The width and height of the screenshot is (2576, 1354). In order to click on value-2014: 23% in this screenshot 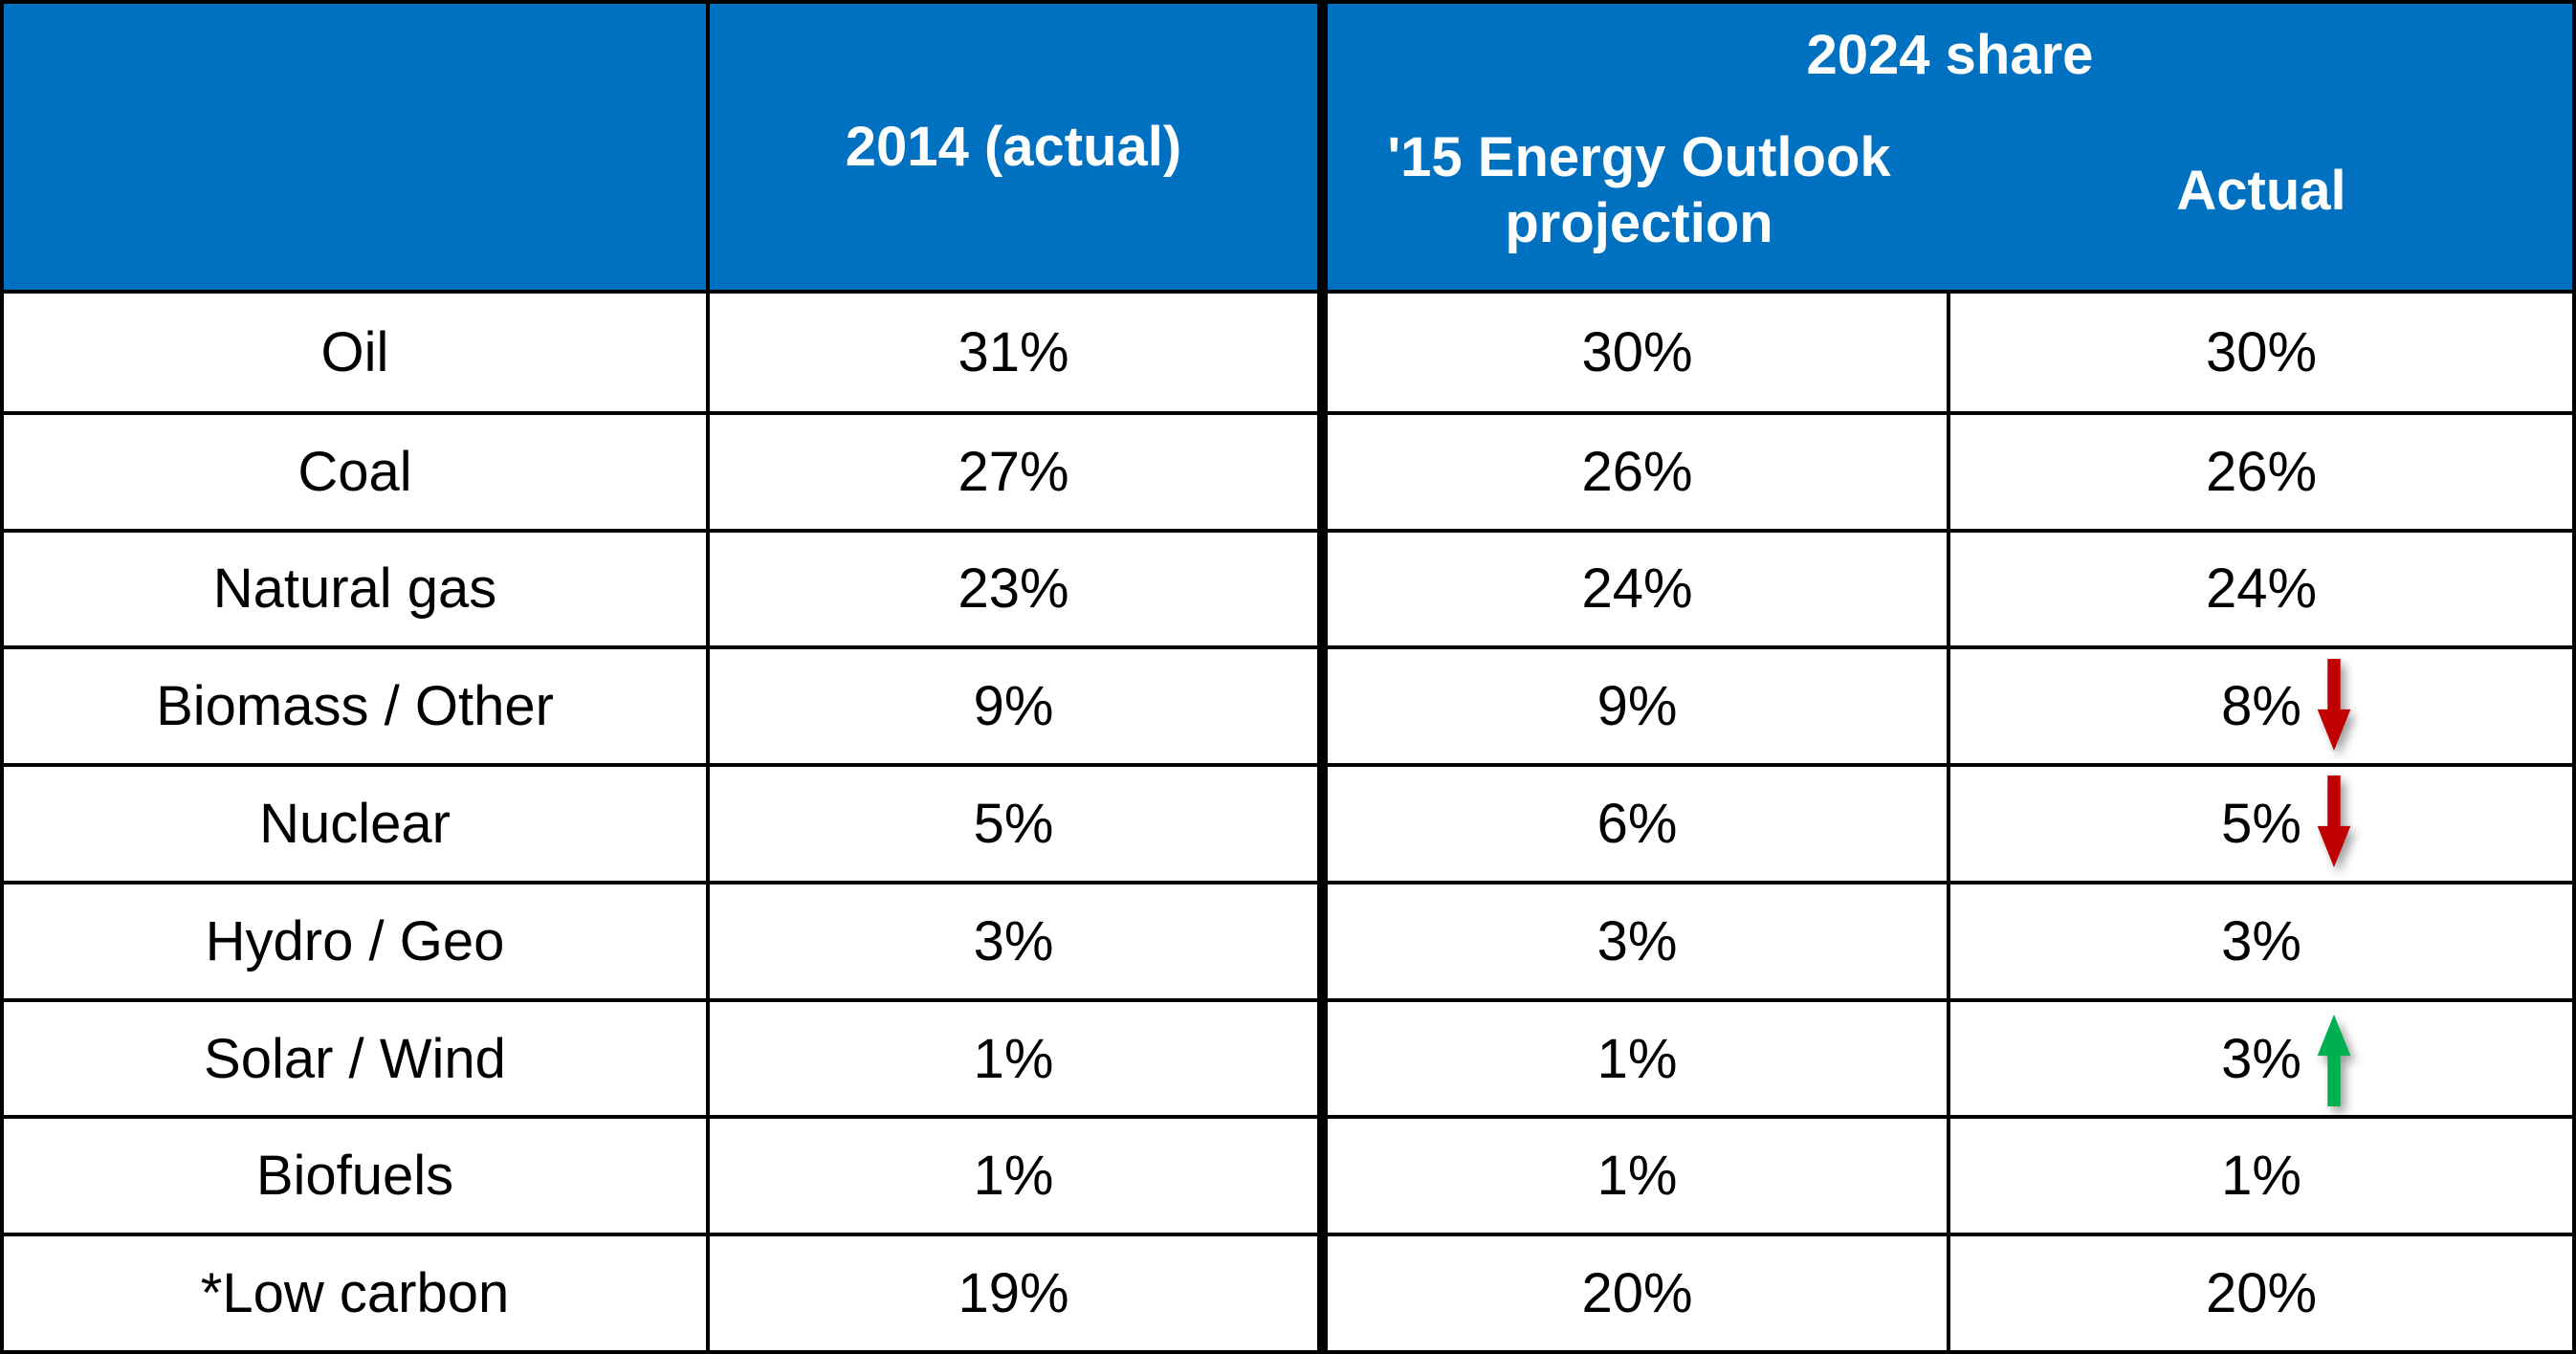, I will do `click(1014, 589)`.